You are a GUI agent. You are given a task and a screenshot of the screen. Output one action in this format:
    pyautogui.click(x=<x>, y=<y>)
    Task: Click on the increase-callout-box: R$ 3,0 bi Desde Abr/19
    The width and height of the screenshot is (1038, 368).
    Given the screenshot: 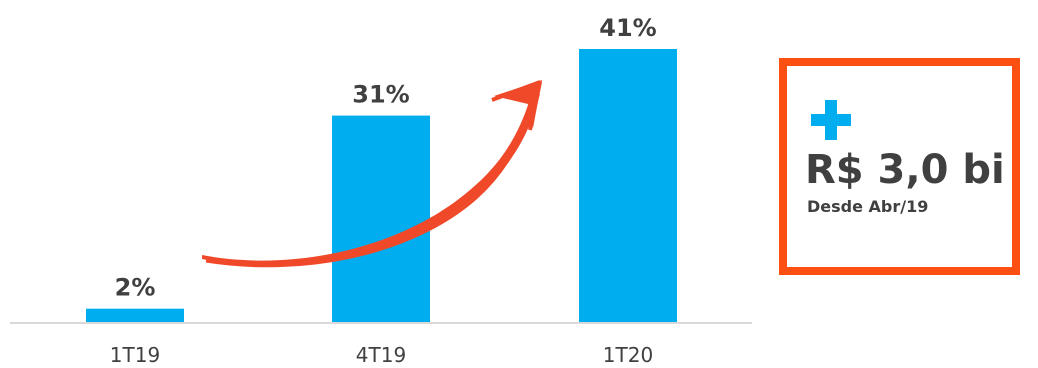 What is the action you would take?
    pyautogui.click(x=899, y=166)
    